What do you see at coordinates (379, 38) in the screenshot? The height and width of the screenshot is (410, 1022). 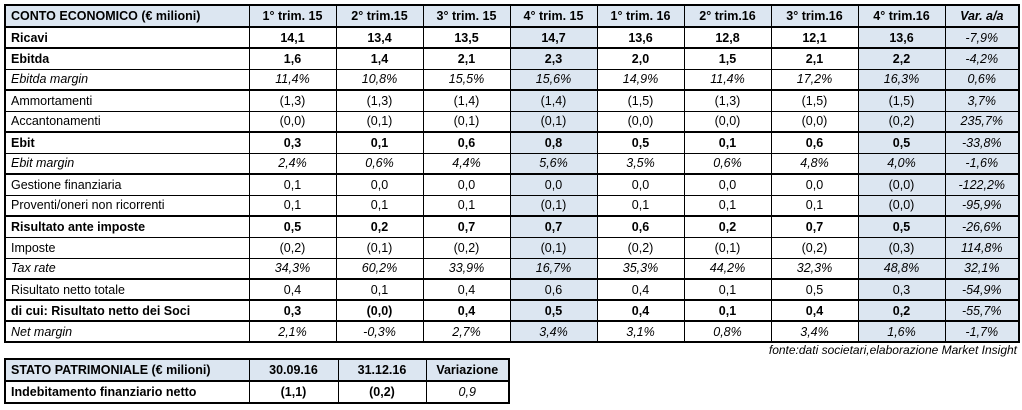 I see `value-cell: 13,4` at bounding box center [379, 38].